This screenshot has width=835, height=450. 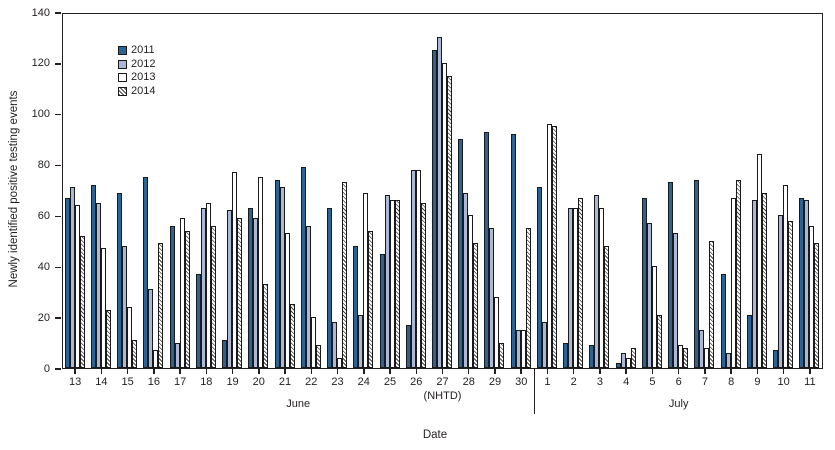 I want to click on nhtd-annotation: (NHTD), so click(x=442, y=396).